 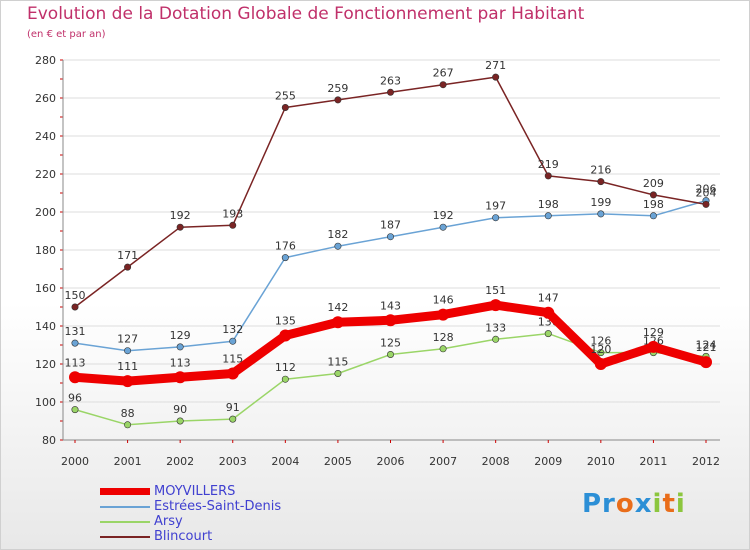 I want to click on x-tick-label: 2008, so click(x=496, y=461).